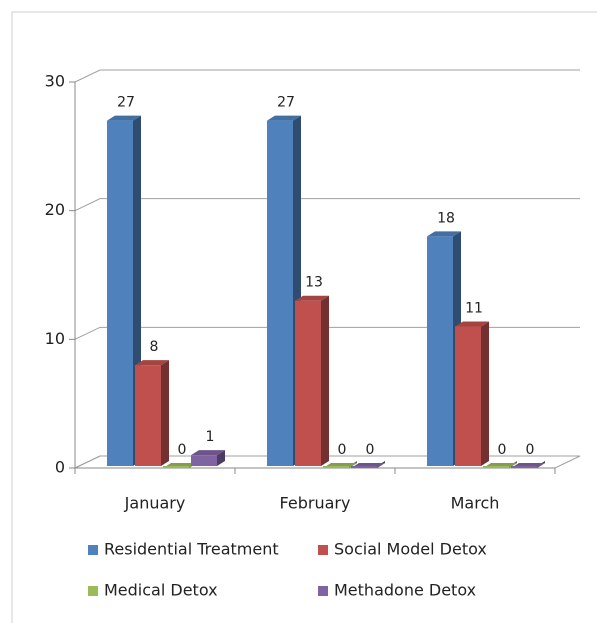  I want to click on value-label: 18, so click(446, 218).